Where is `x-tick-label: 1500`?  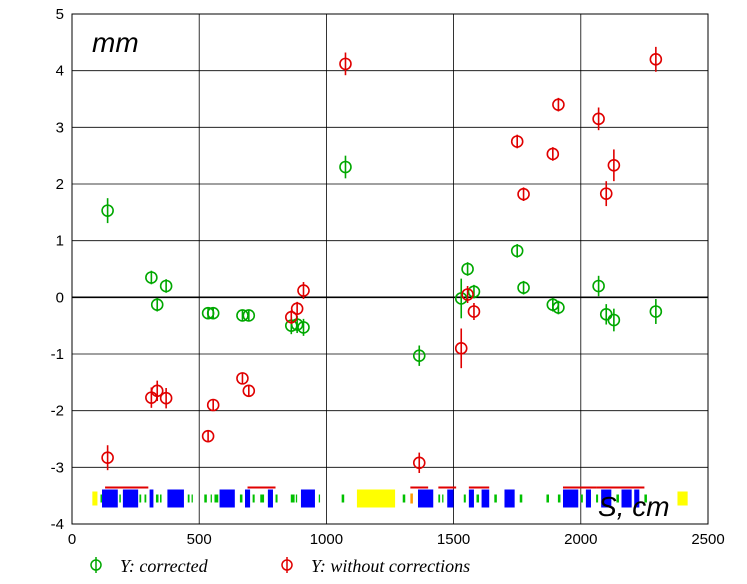 x-tick-label: 1500 is located at coordinates (453, 539).